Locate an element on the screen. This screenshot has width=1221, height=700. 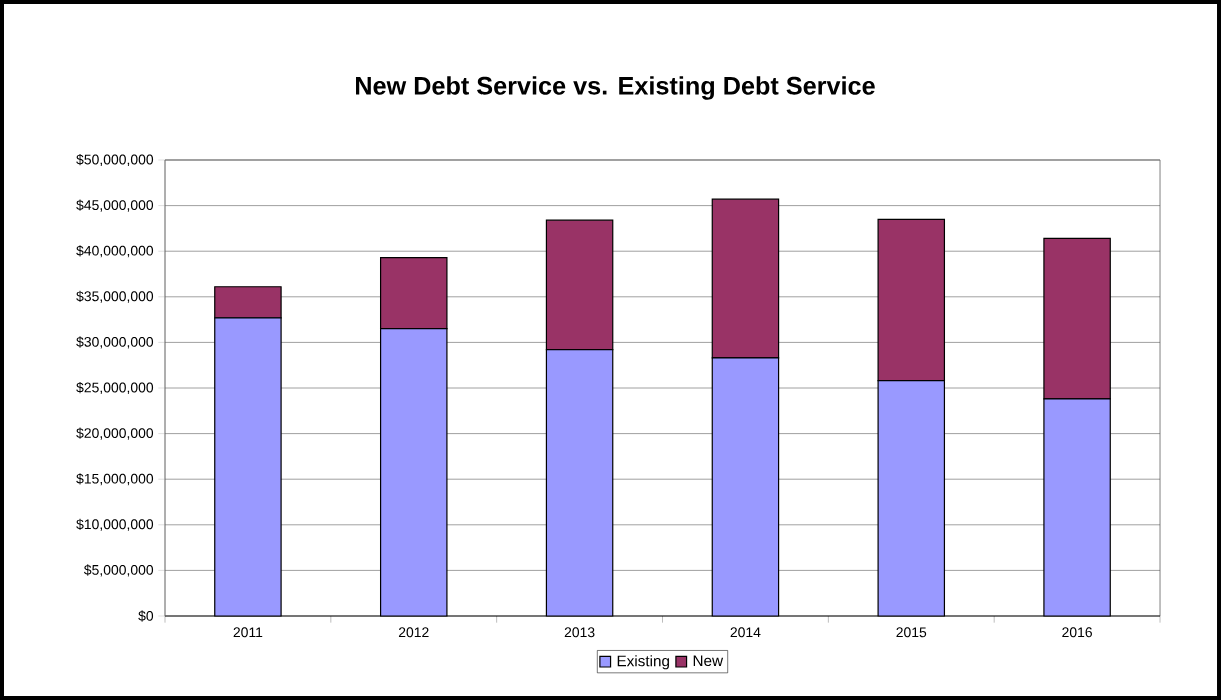
x-tick-label: 2016 is located at coordinates (1077, 632).